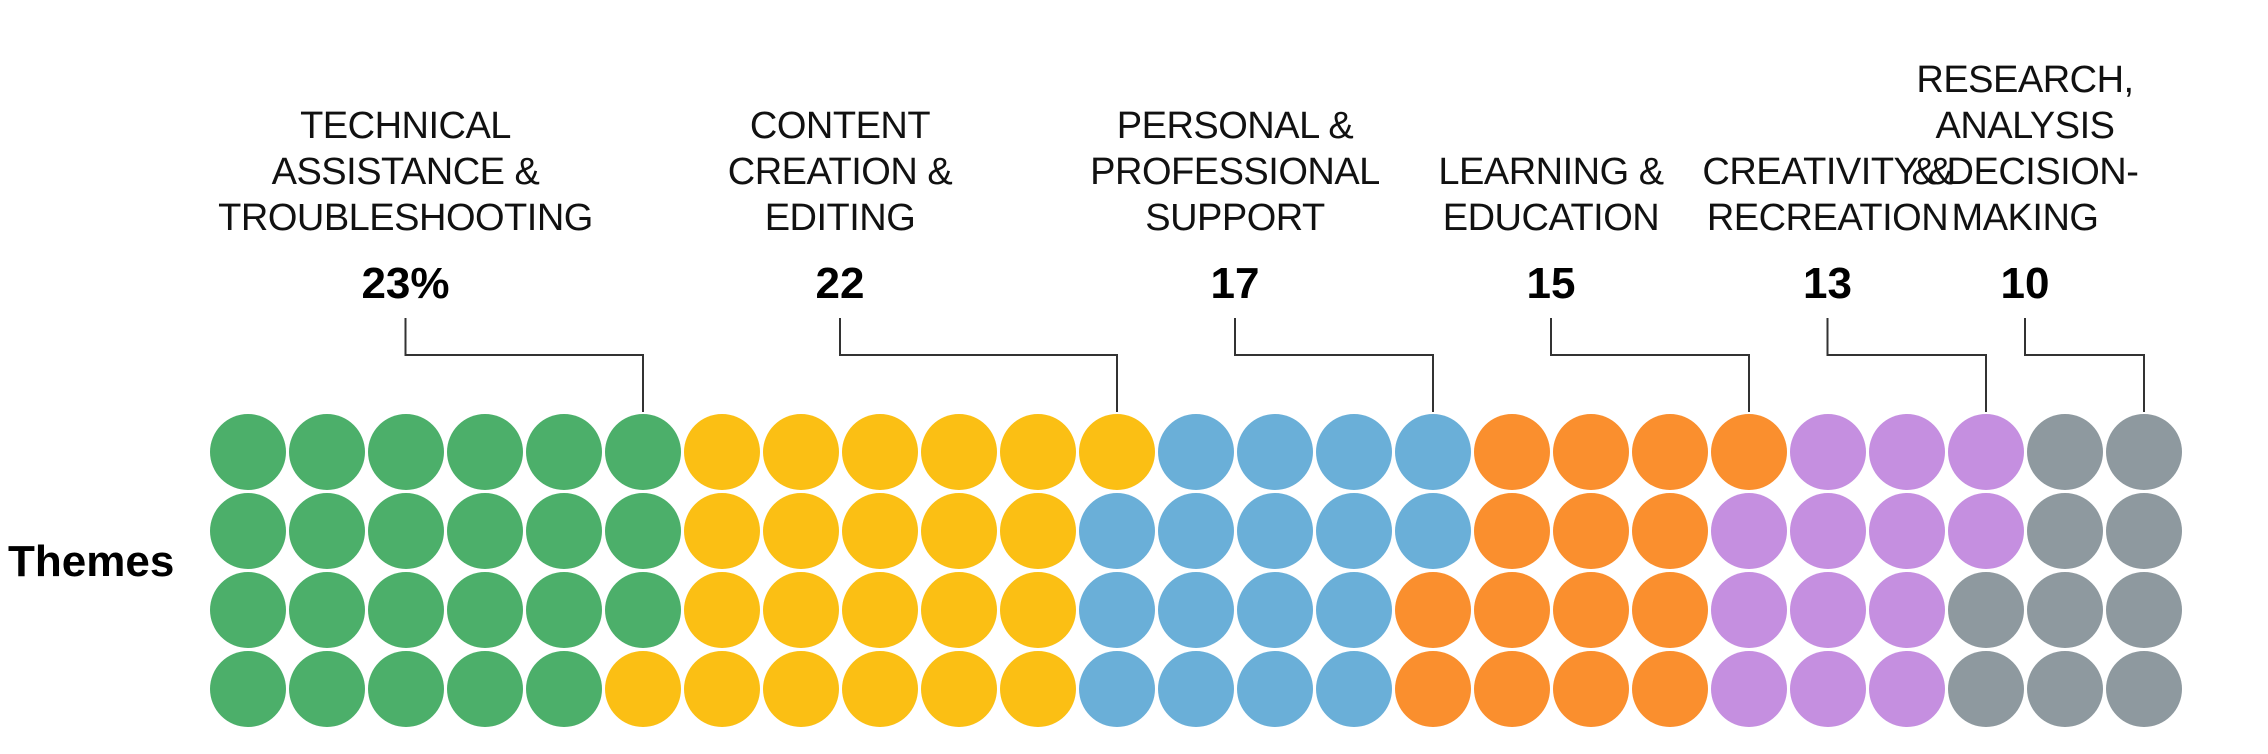 This screenshot has width=2268, height=754. What do you see at coordinates (1551, 218) in the screenshot?
I see `category-name-label: EDUCATION` at bounding box center [1551, 218].